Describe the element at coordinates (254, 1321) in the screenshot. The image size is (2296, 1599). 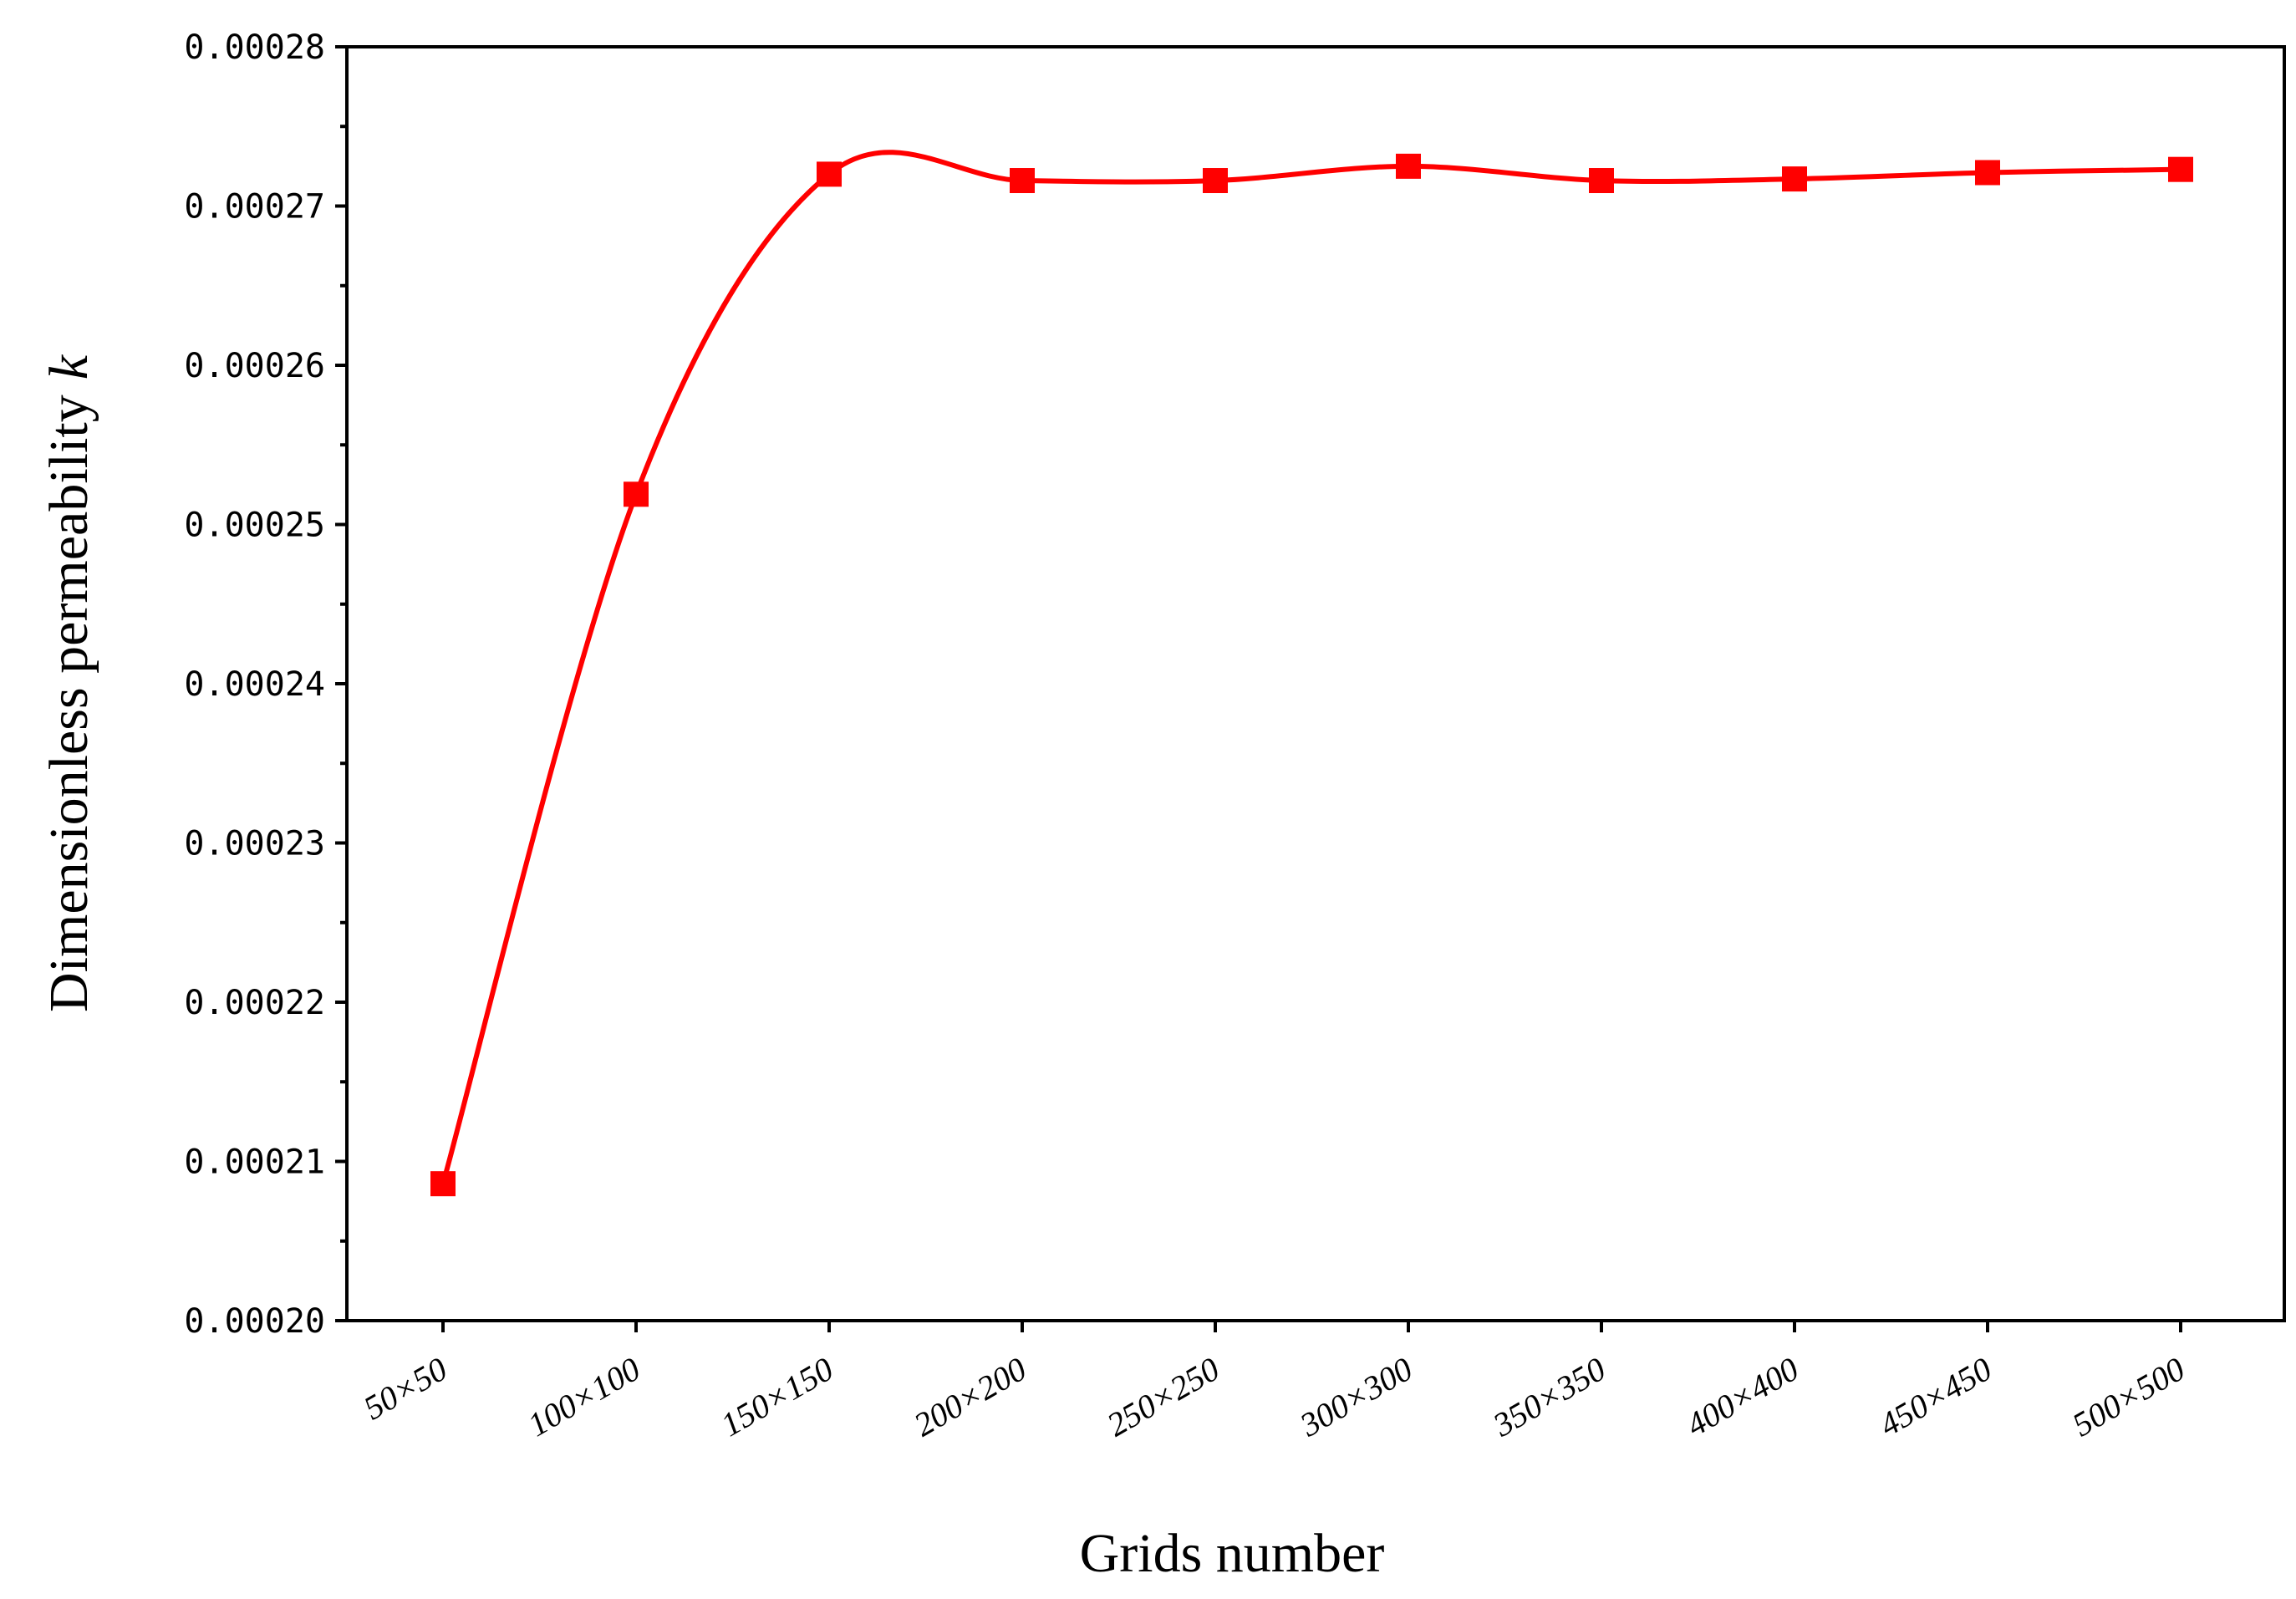
I see `y-tick-label: 0.00020` at that location.